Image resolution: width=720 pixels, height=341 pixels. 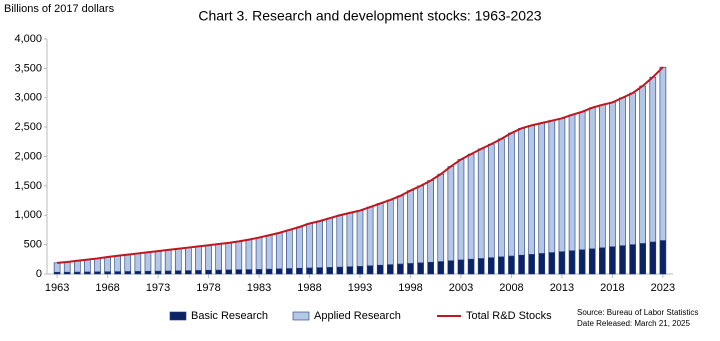 What do you see at coordinates (158, 288) in the screenshot?
I see `x-tick-label: 1973` at bounding box center [158, 288].